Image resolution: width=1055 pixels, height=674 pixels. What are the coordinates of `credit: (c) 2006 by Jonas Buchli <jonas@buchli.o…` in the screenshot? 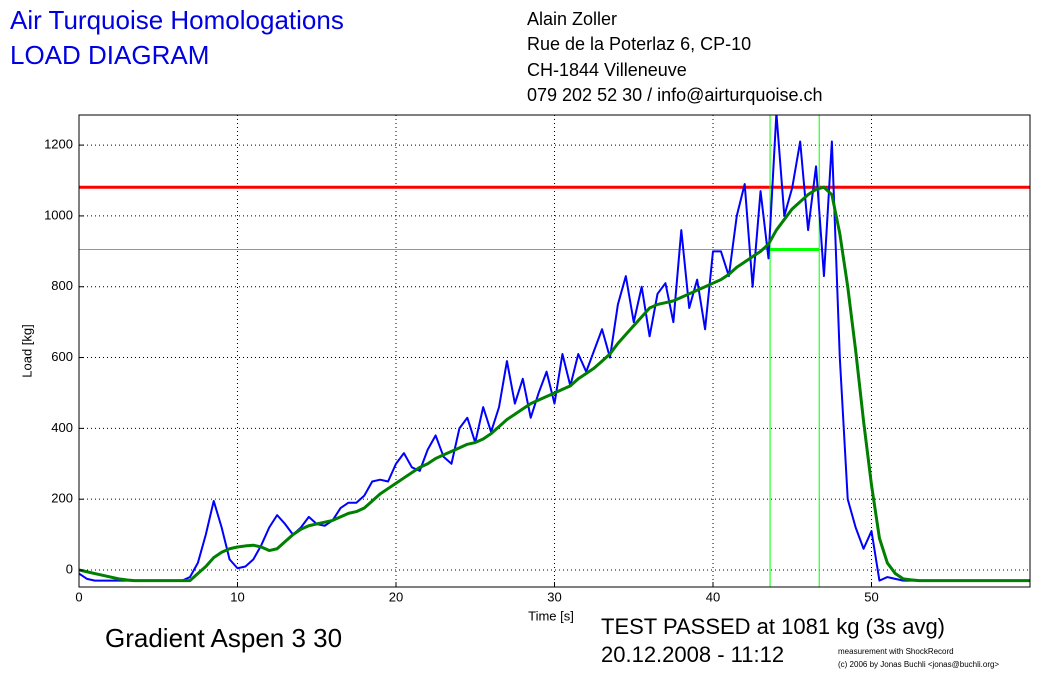 It's located at (918, 664).